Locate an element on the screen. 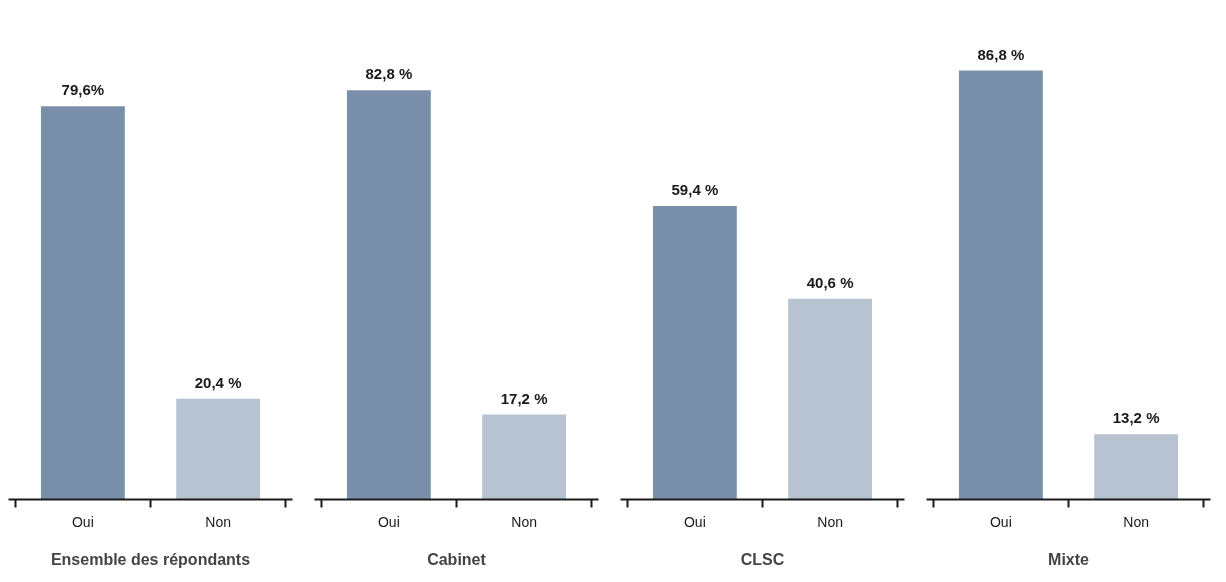 This screenshot has width=1226, height=582. data-label: 40,6 % is located at coordinates (830, 282).